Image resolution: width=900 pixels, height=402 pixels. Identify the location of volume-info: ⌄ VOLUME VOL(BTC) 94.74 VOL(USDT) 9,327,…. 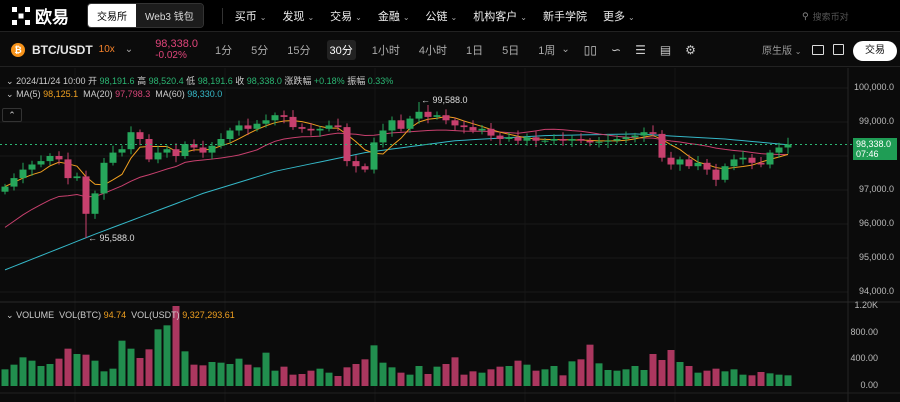
(120, 315).